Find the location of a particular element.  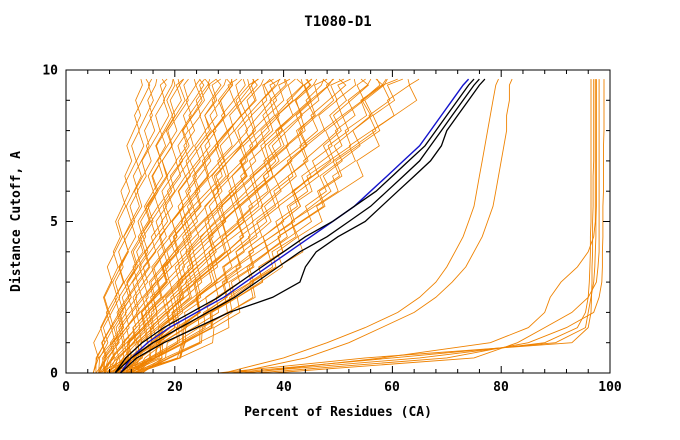

x-tick-label: 60 is located at coordinates (392, 387).